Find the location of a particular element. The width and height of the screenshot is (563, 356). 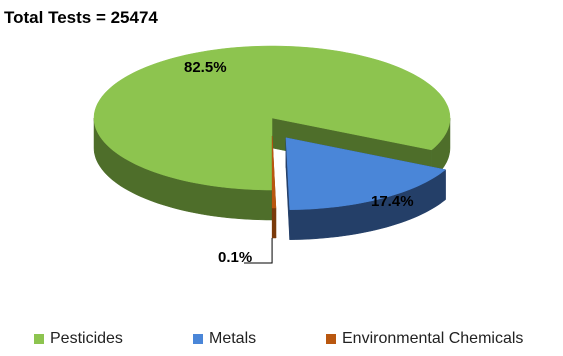

legend-swatch-metals is located at coordinates (198, 339).